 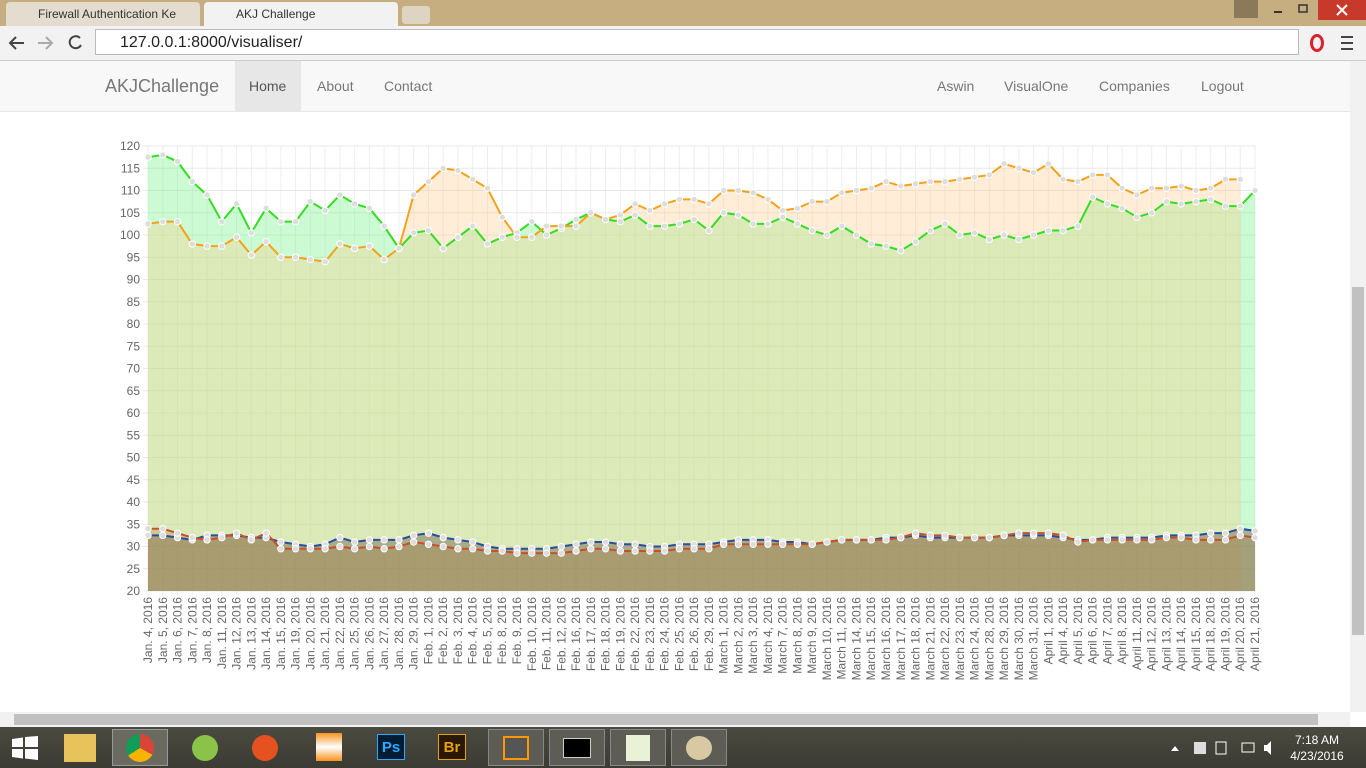 I want to click on taskbar: Ps Br 7:18 AM 4/23/2016, so click(x=683, y=747).